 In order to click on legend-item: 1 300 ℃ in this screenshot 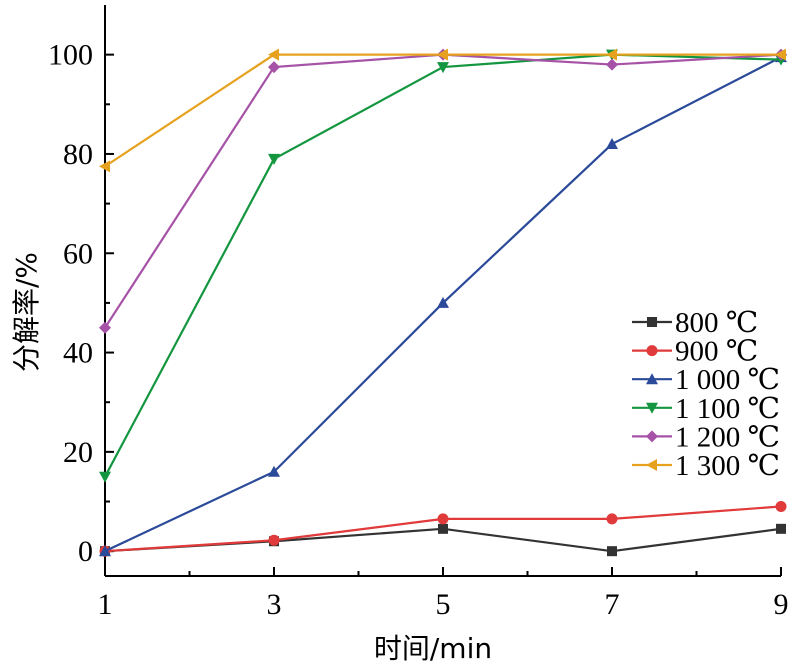, I will do `click(706, 466)`.